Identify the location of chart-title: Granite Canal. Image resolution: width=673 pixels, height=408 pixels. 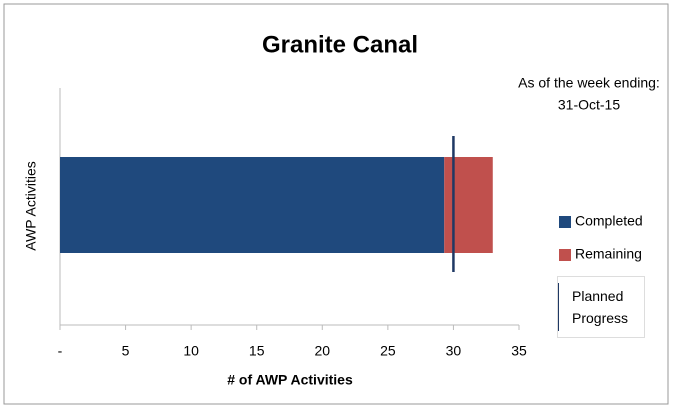
(340, 44).